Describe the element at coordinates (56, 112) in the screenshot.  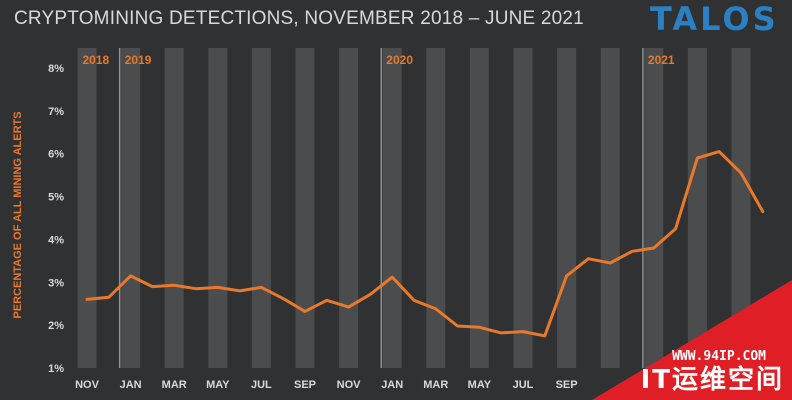
I see `y-tick-label: 7%` at that location.